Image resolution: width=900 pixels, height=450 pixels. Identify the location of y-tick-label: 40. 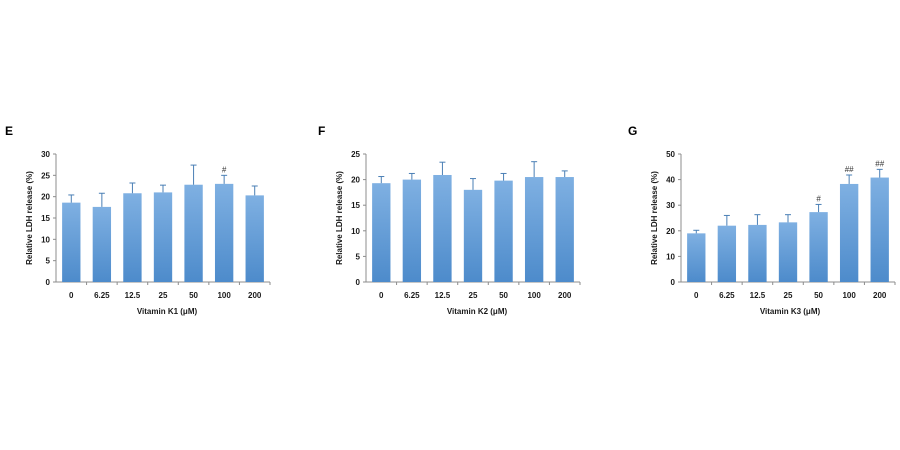
(670, 180).